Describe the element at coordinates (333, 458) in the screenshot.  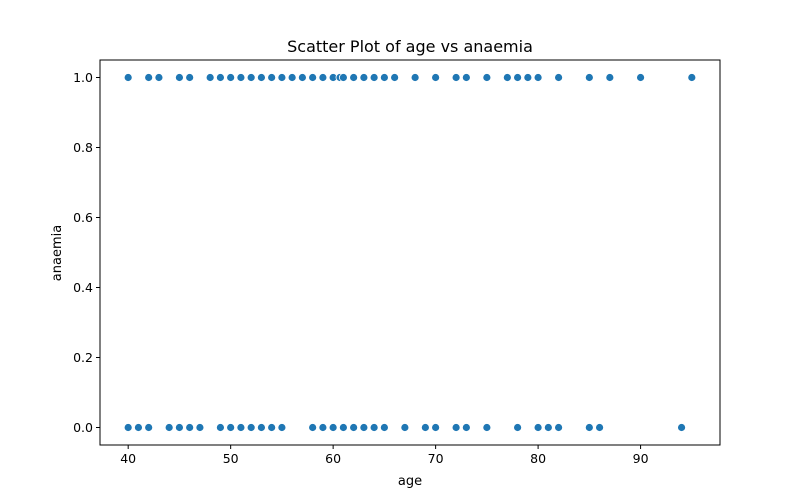
I see `x-tick-label: 60` at that location.